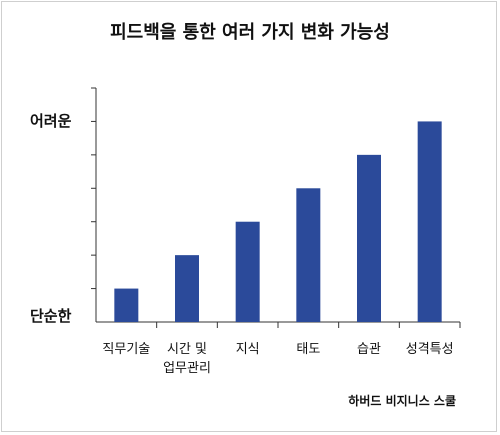  Describe the element at coordinates (308, 349) in the screenshot. I see `x-tick-label: 태도` at that location.